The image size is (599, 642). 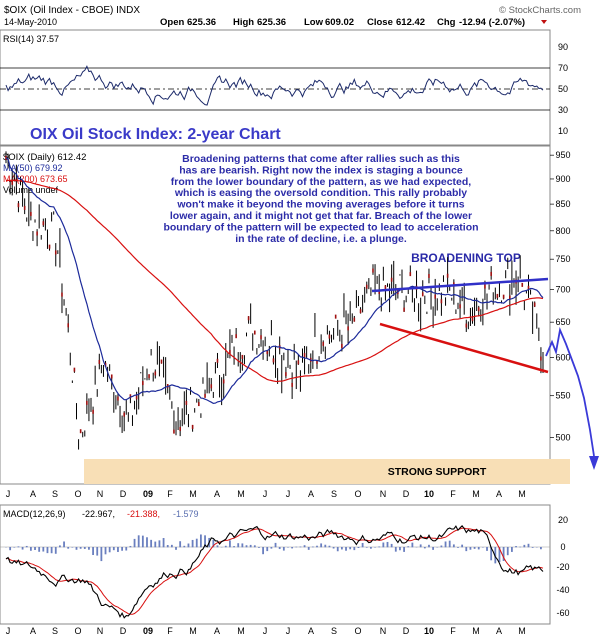 I want to click on macd-value: -22.967,, so click(x=98, y=514).